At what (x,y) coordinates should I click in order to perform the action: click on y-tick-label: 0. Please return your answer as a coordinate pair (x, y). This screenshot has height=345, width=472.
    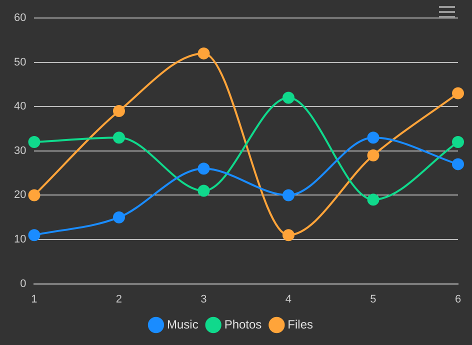
    Looking at the image, I should click on (23, 284).